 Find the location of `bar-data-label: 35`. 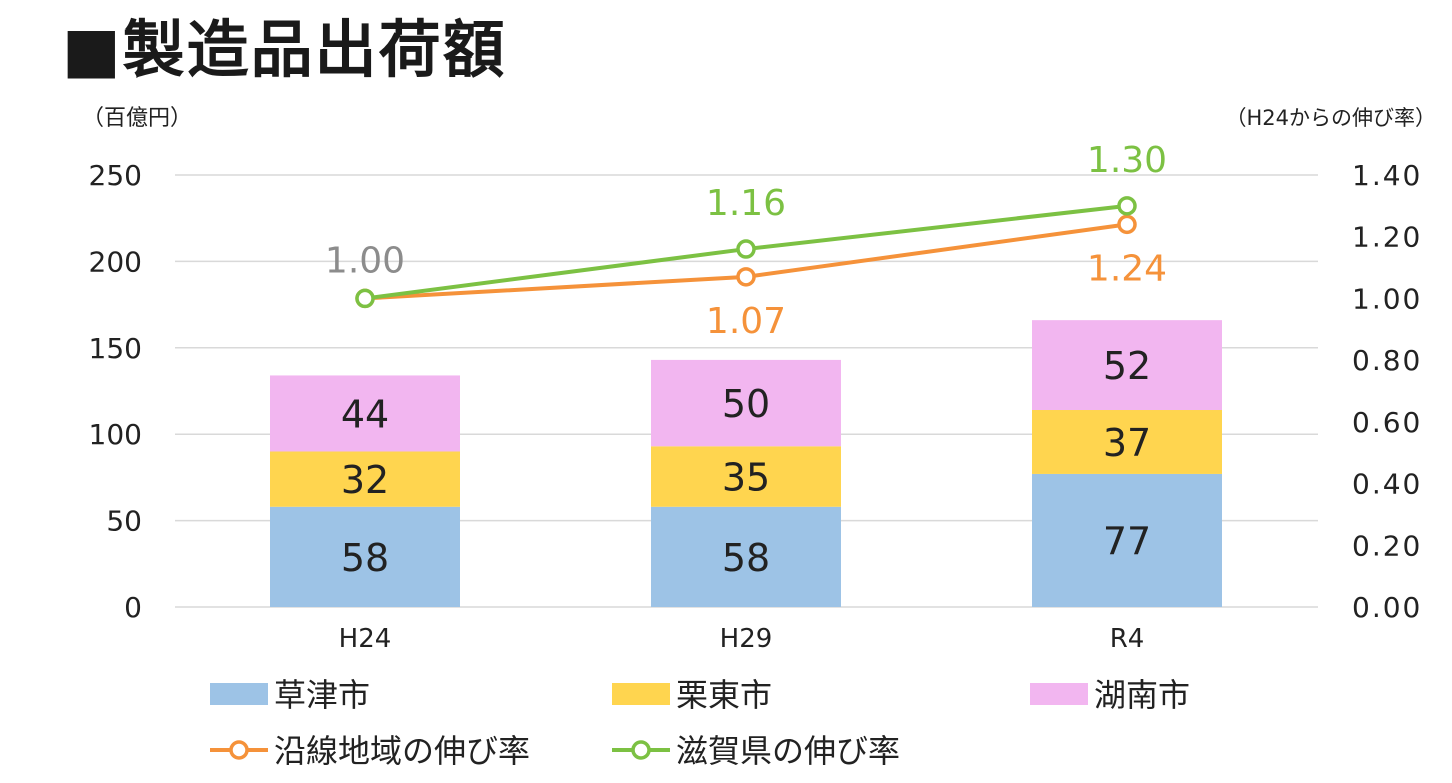

bar-data-label: 35 is located at coordinates (746, 478).